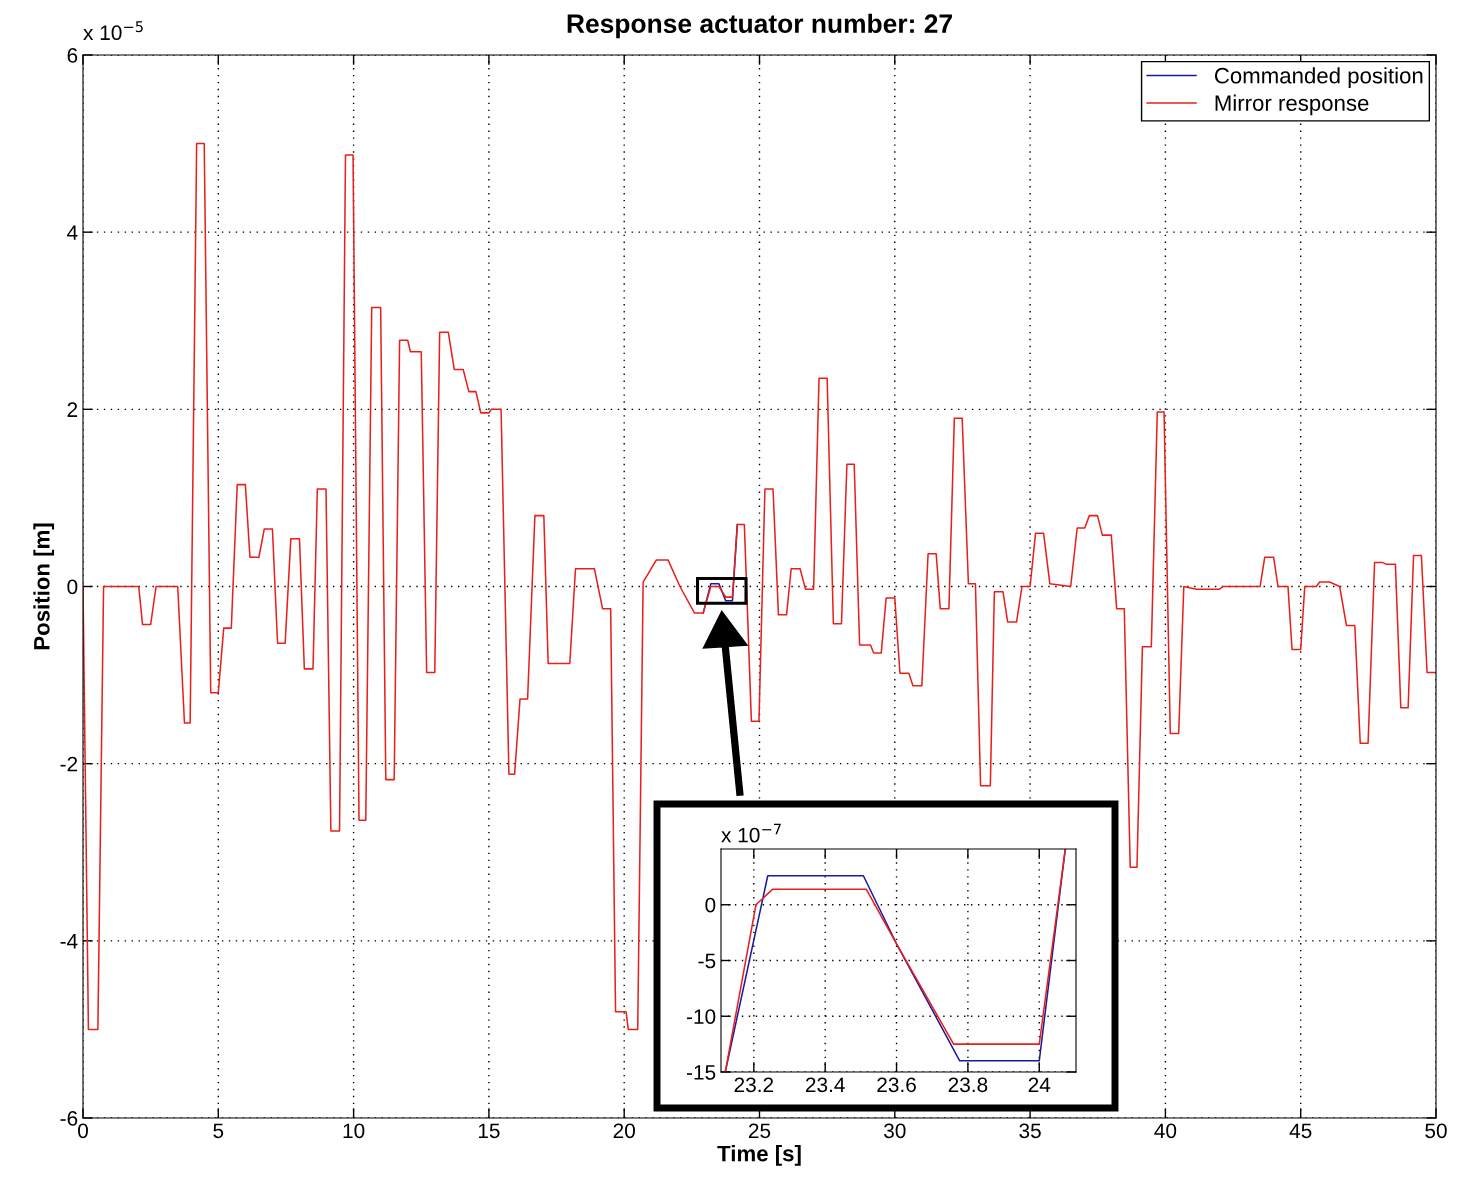 Image resolution: width=1458 pixels, height=1180 pixels. I want to click on y-tick-label: -15, so click(701, 1072).